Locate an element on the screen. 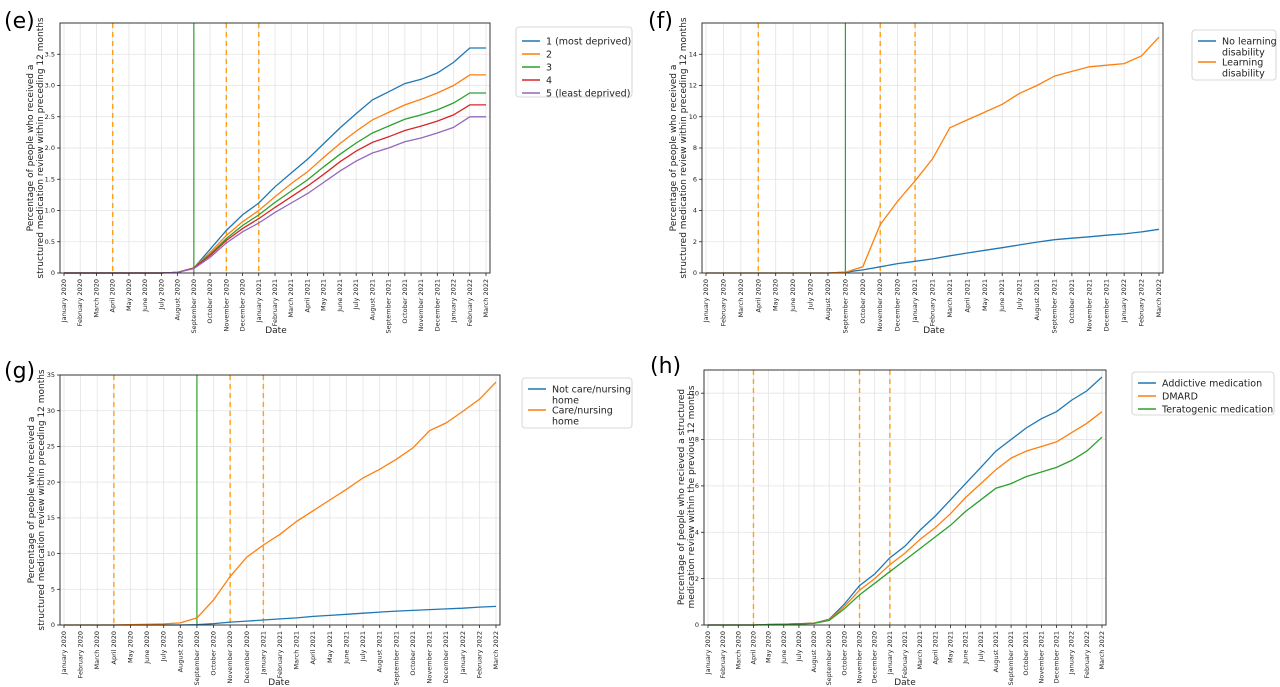 Image resolution: width=1280 pixels, height=687 pixels. legend-entry: Teratogenic medication is located at coordinates (1217, 410).